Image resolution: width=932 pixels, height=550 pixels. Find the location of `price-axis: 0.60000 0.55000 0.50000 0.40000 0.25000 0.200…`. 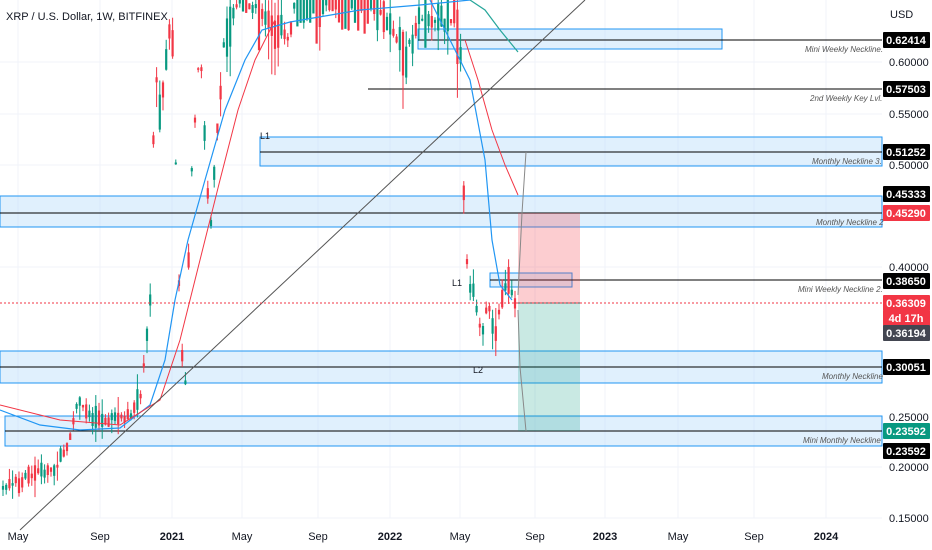

price-axis: 0.60000 0.55000 0.50000 0.40000 0.25000 0.200… is located at coordinates (906, 278).